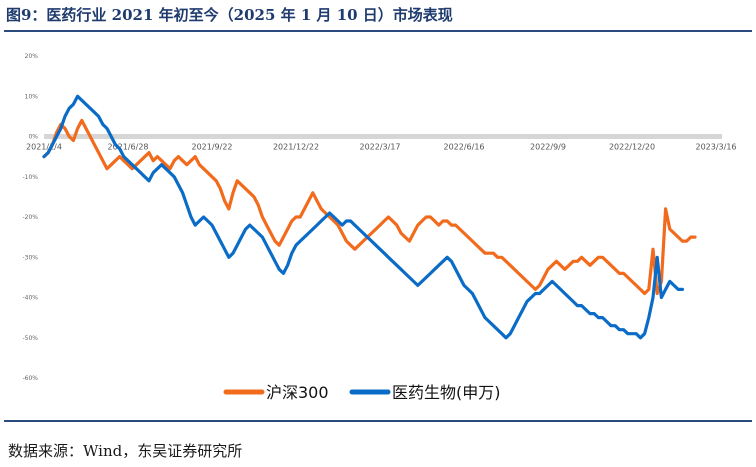 The image size is (756, 467). Describe the element at coordinates (548, 147) in the screenshot. I see `x-tick-label: 2022/9/9` at that location.